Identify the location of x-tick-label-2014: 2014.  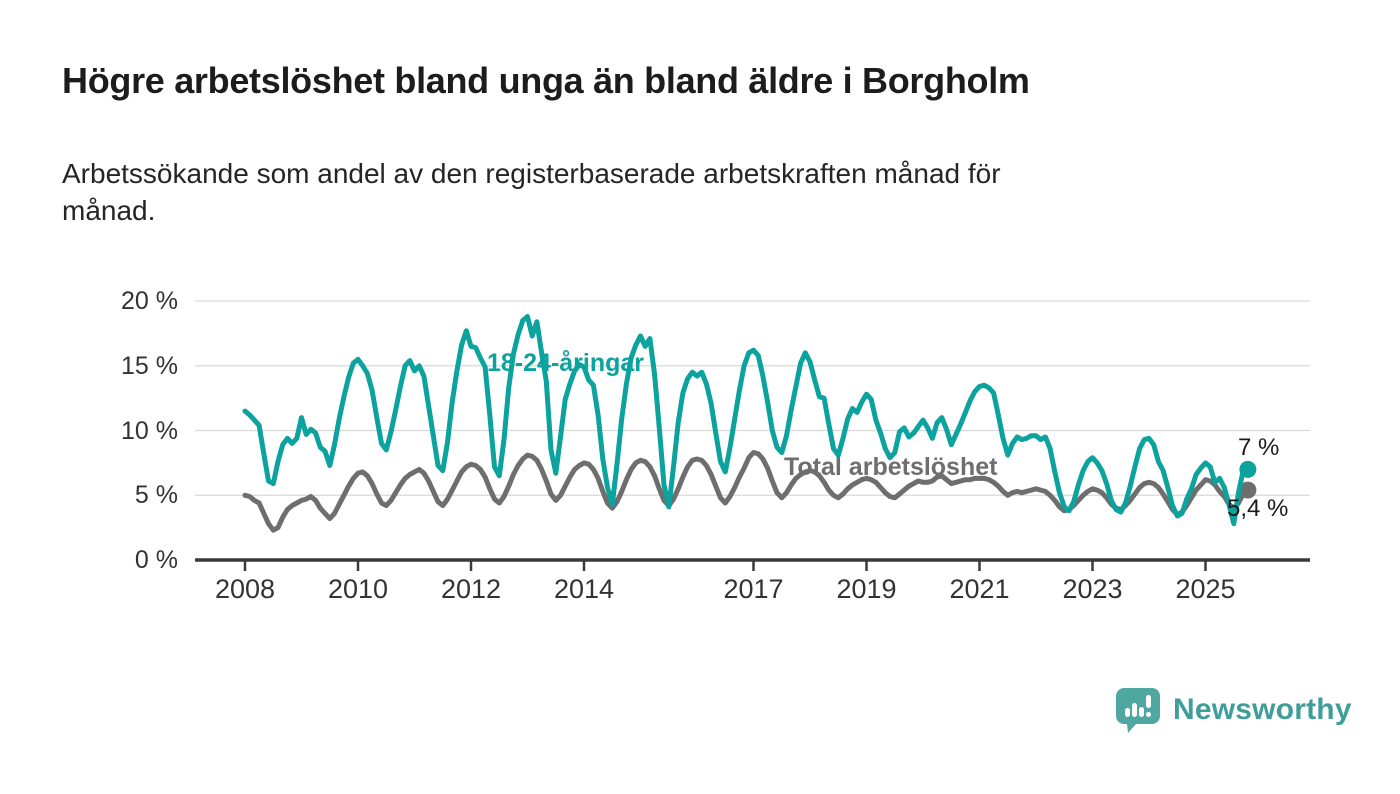
(584, 589).